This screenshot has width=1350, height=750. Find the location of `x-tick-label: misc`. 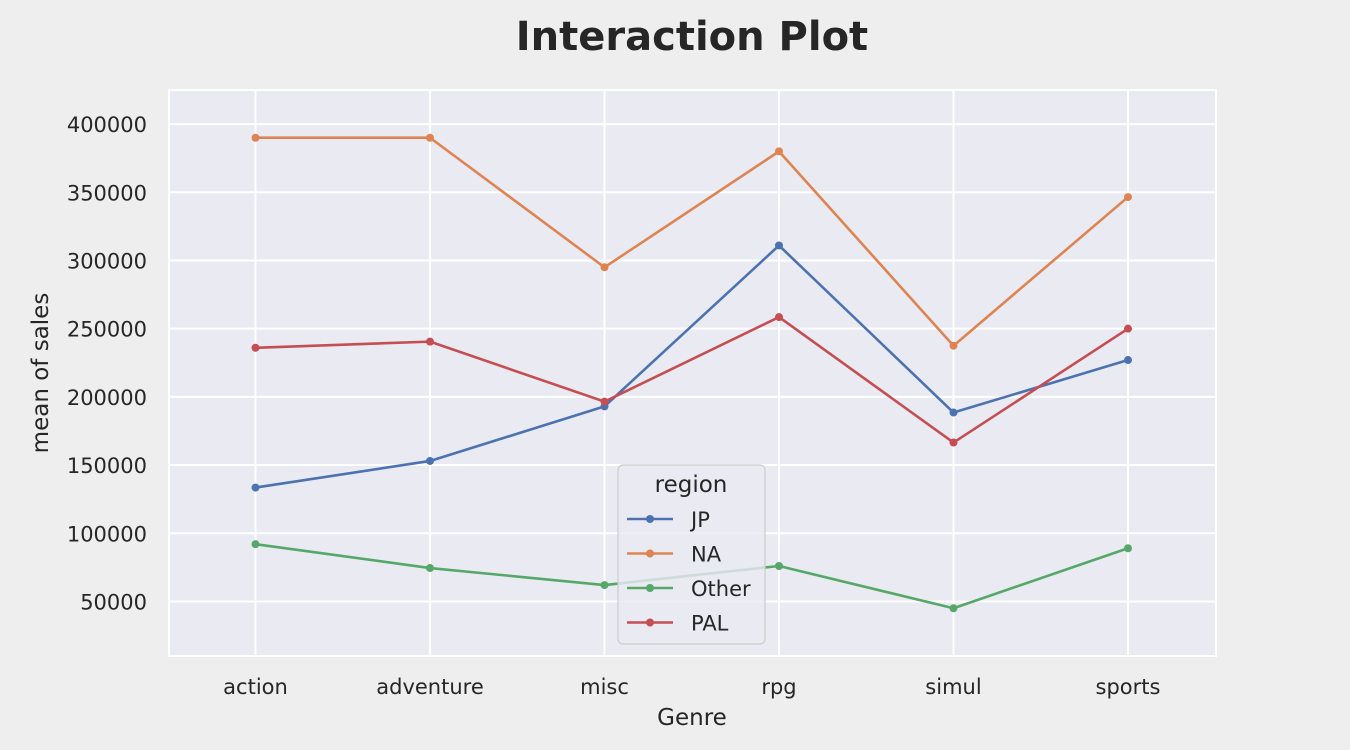

x-tick-label: misc is located at coordinates (604, 687).